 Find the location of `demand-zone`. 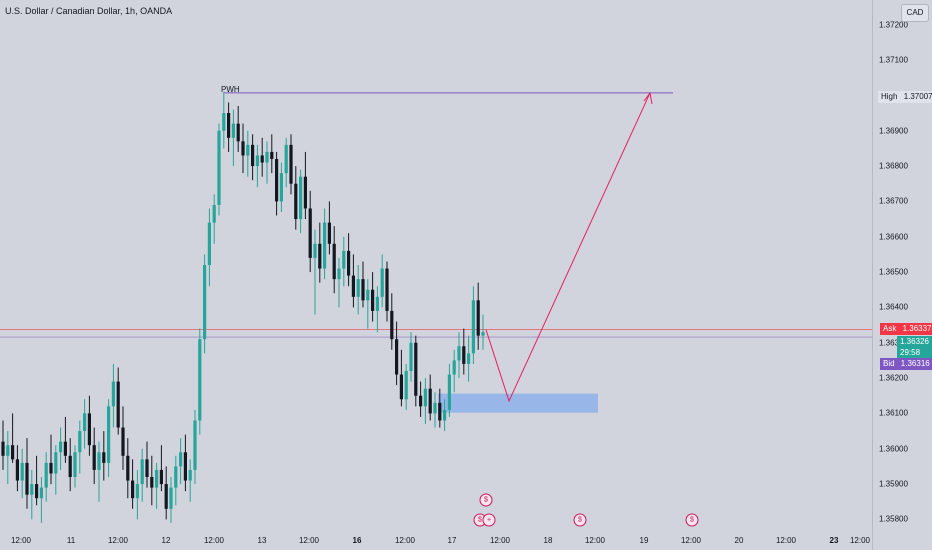

demand-zone is located at coordinates (518, 403).